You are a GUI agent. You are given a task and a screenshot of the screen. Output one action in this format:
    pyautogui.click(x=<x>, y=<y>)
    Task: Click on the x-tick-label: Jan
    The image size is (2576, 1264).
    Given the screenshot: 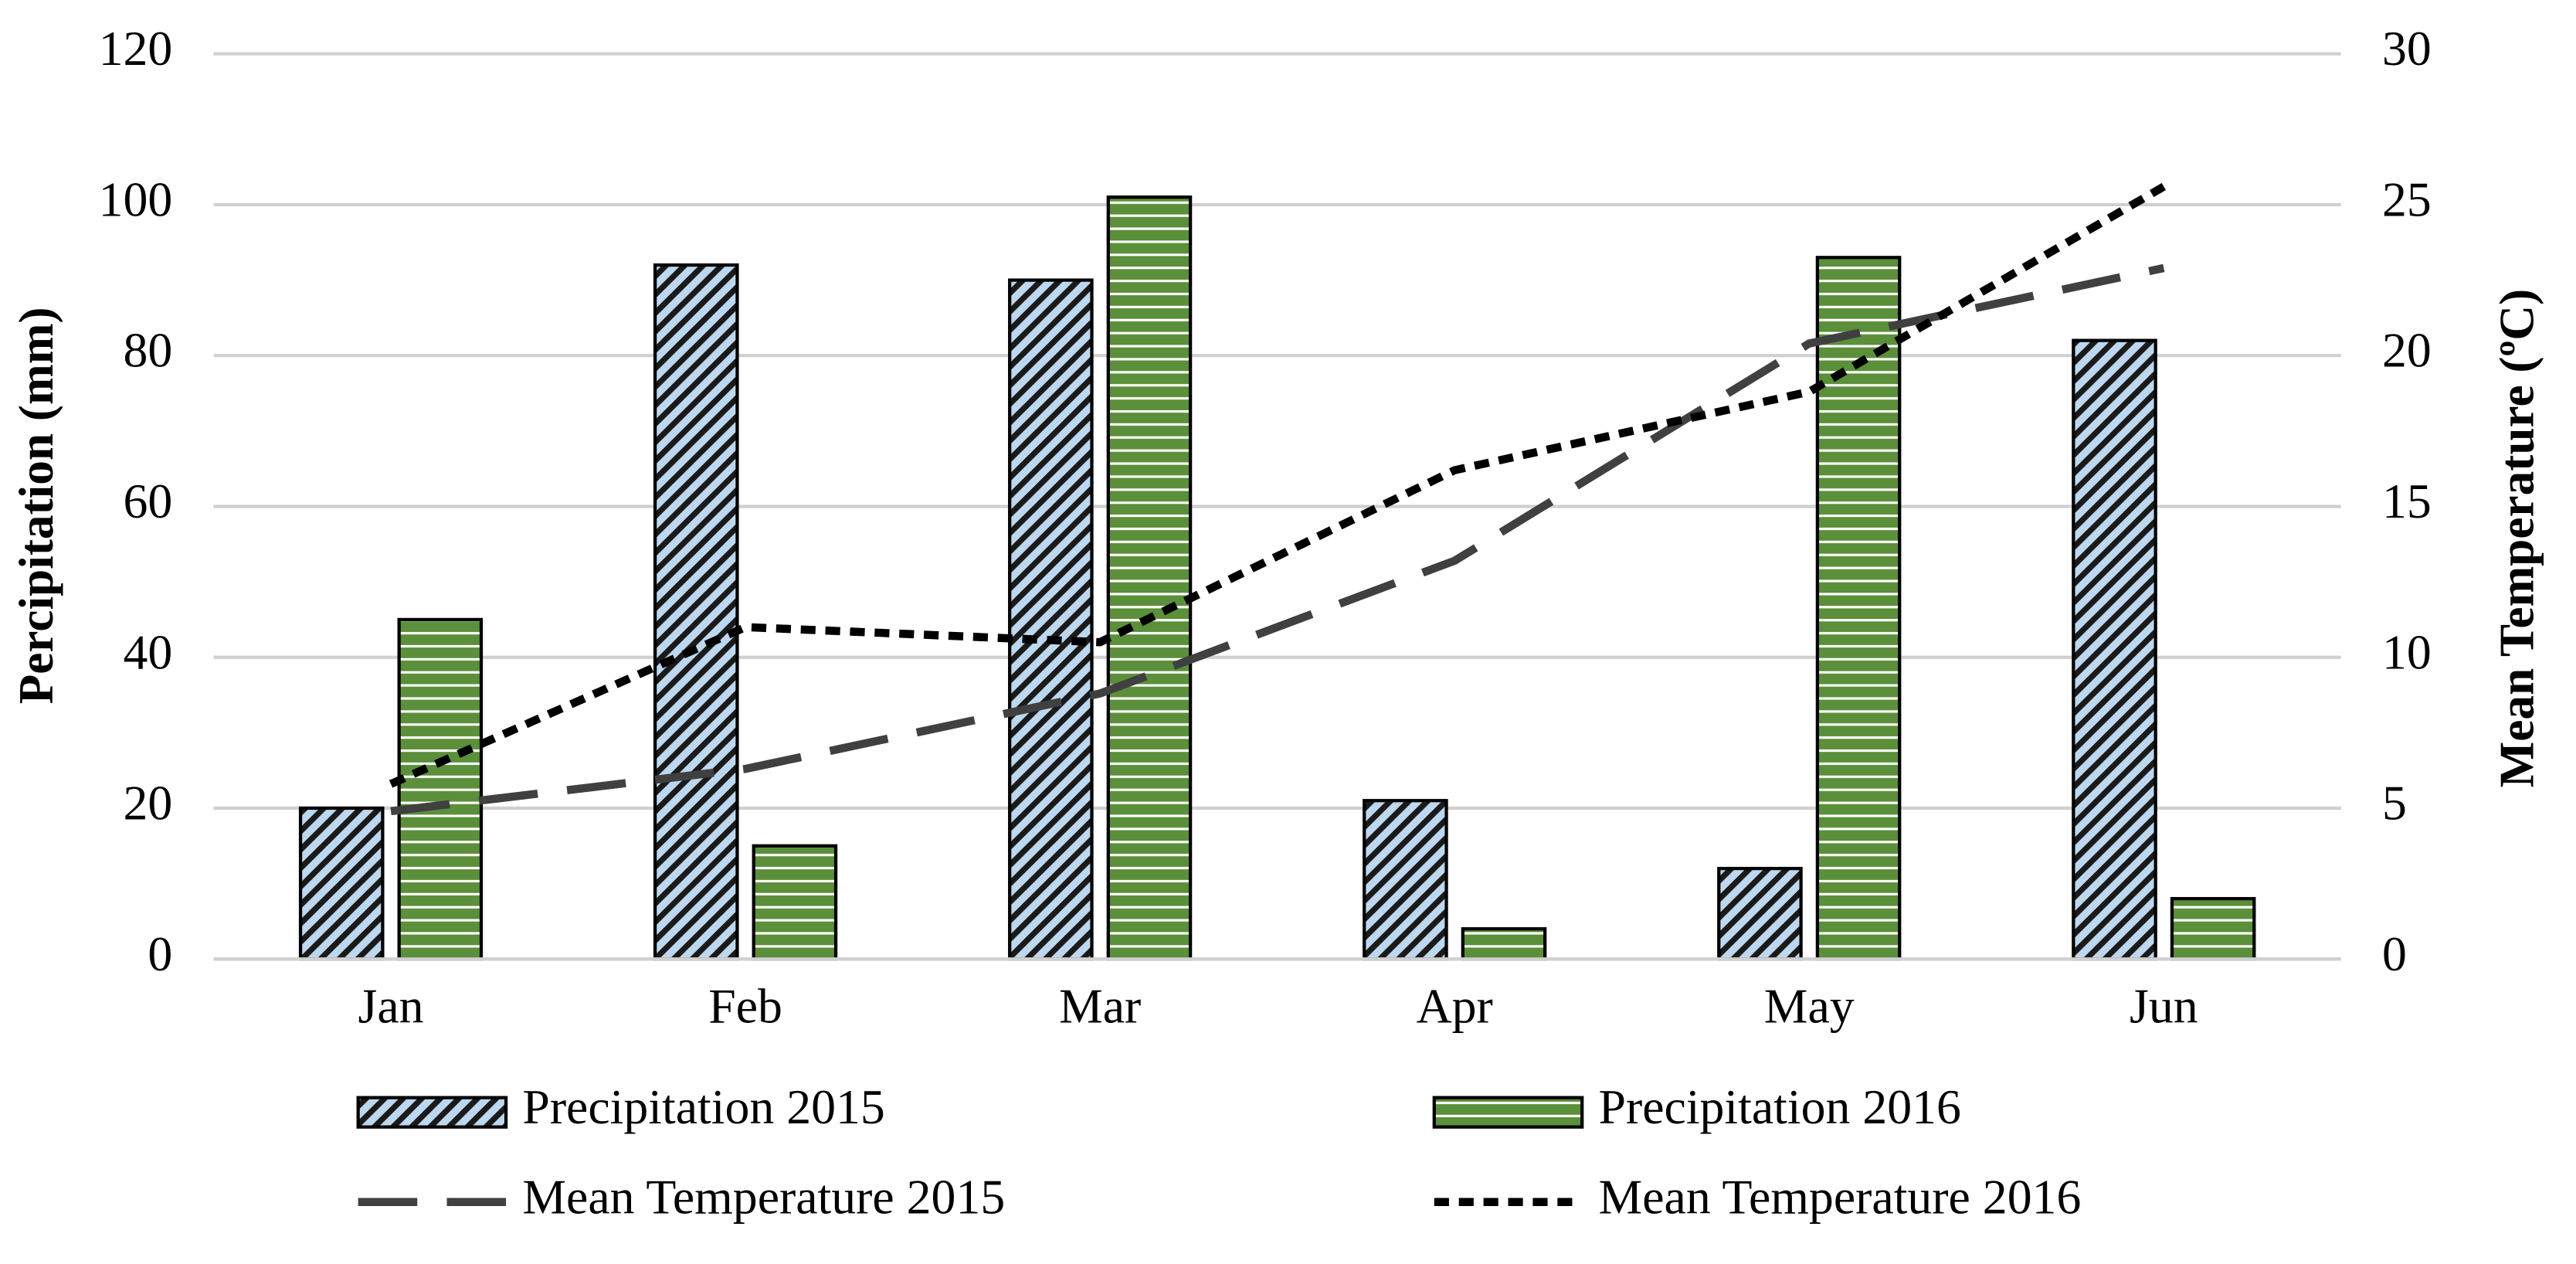 What is the action you would take?
    pyautogui.click(x=391, y=1006)
    